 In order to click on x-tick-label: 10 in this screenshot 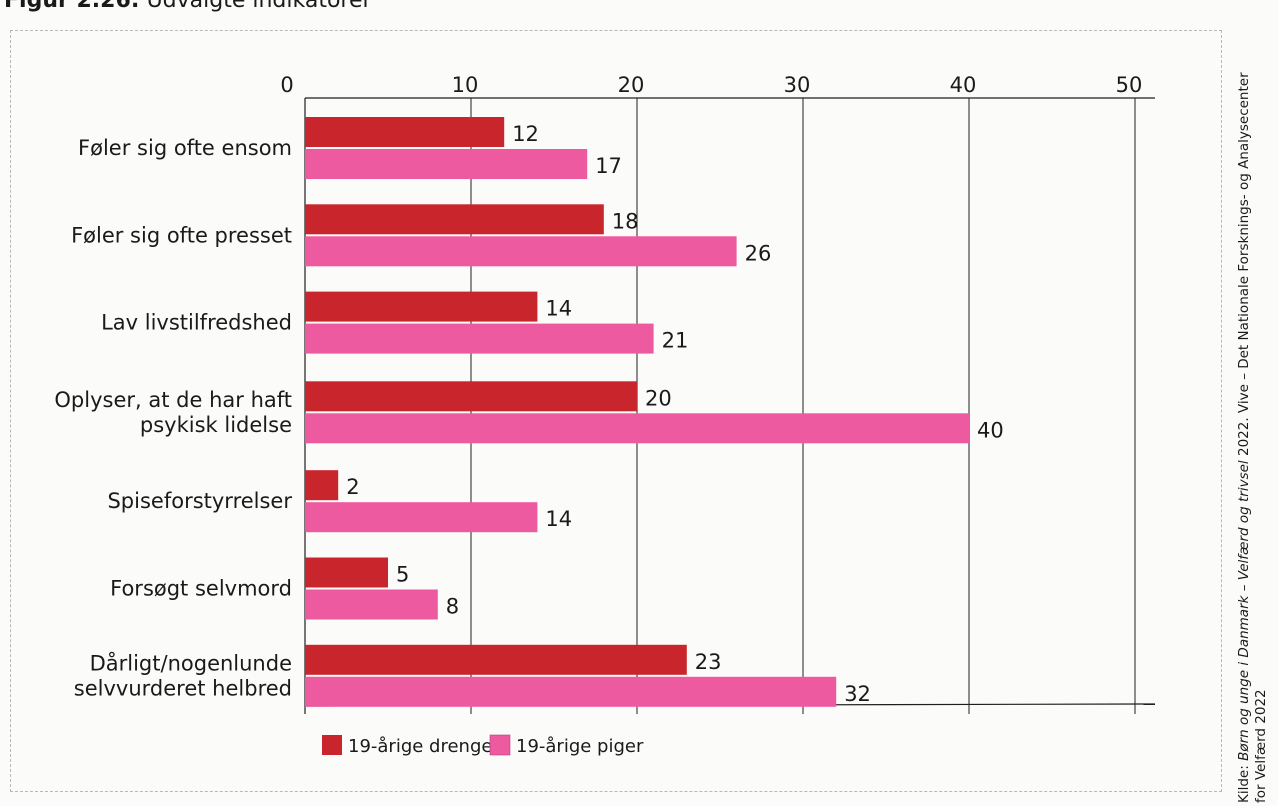, I will do `click(465, 85)`.